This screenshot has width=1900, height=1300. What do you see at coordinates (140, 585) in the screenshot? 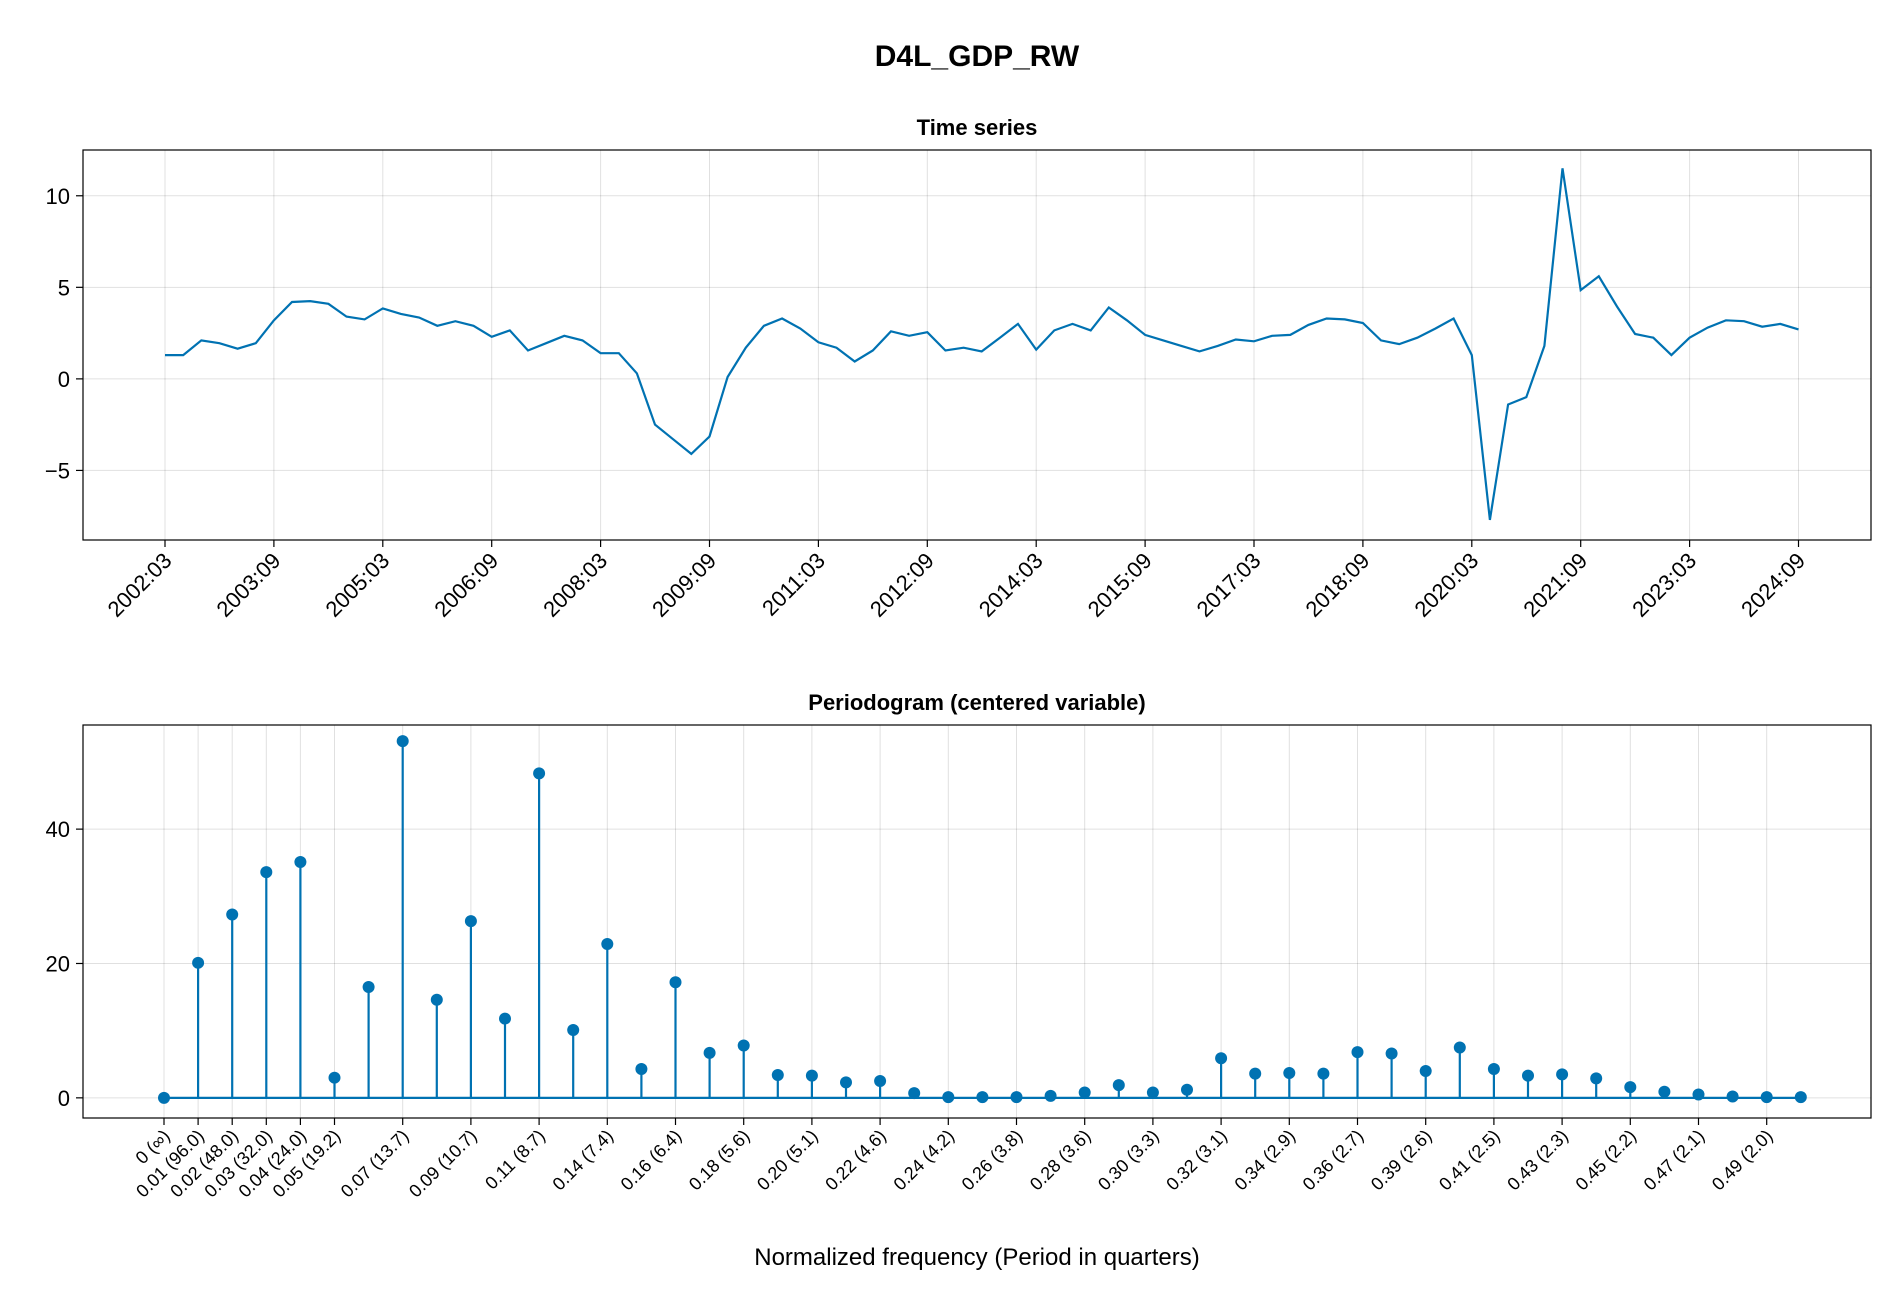
I see `time-series-x-tick-label: 2002:03` at bounding box center [140, 585].